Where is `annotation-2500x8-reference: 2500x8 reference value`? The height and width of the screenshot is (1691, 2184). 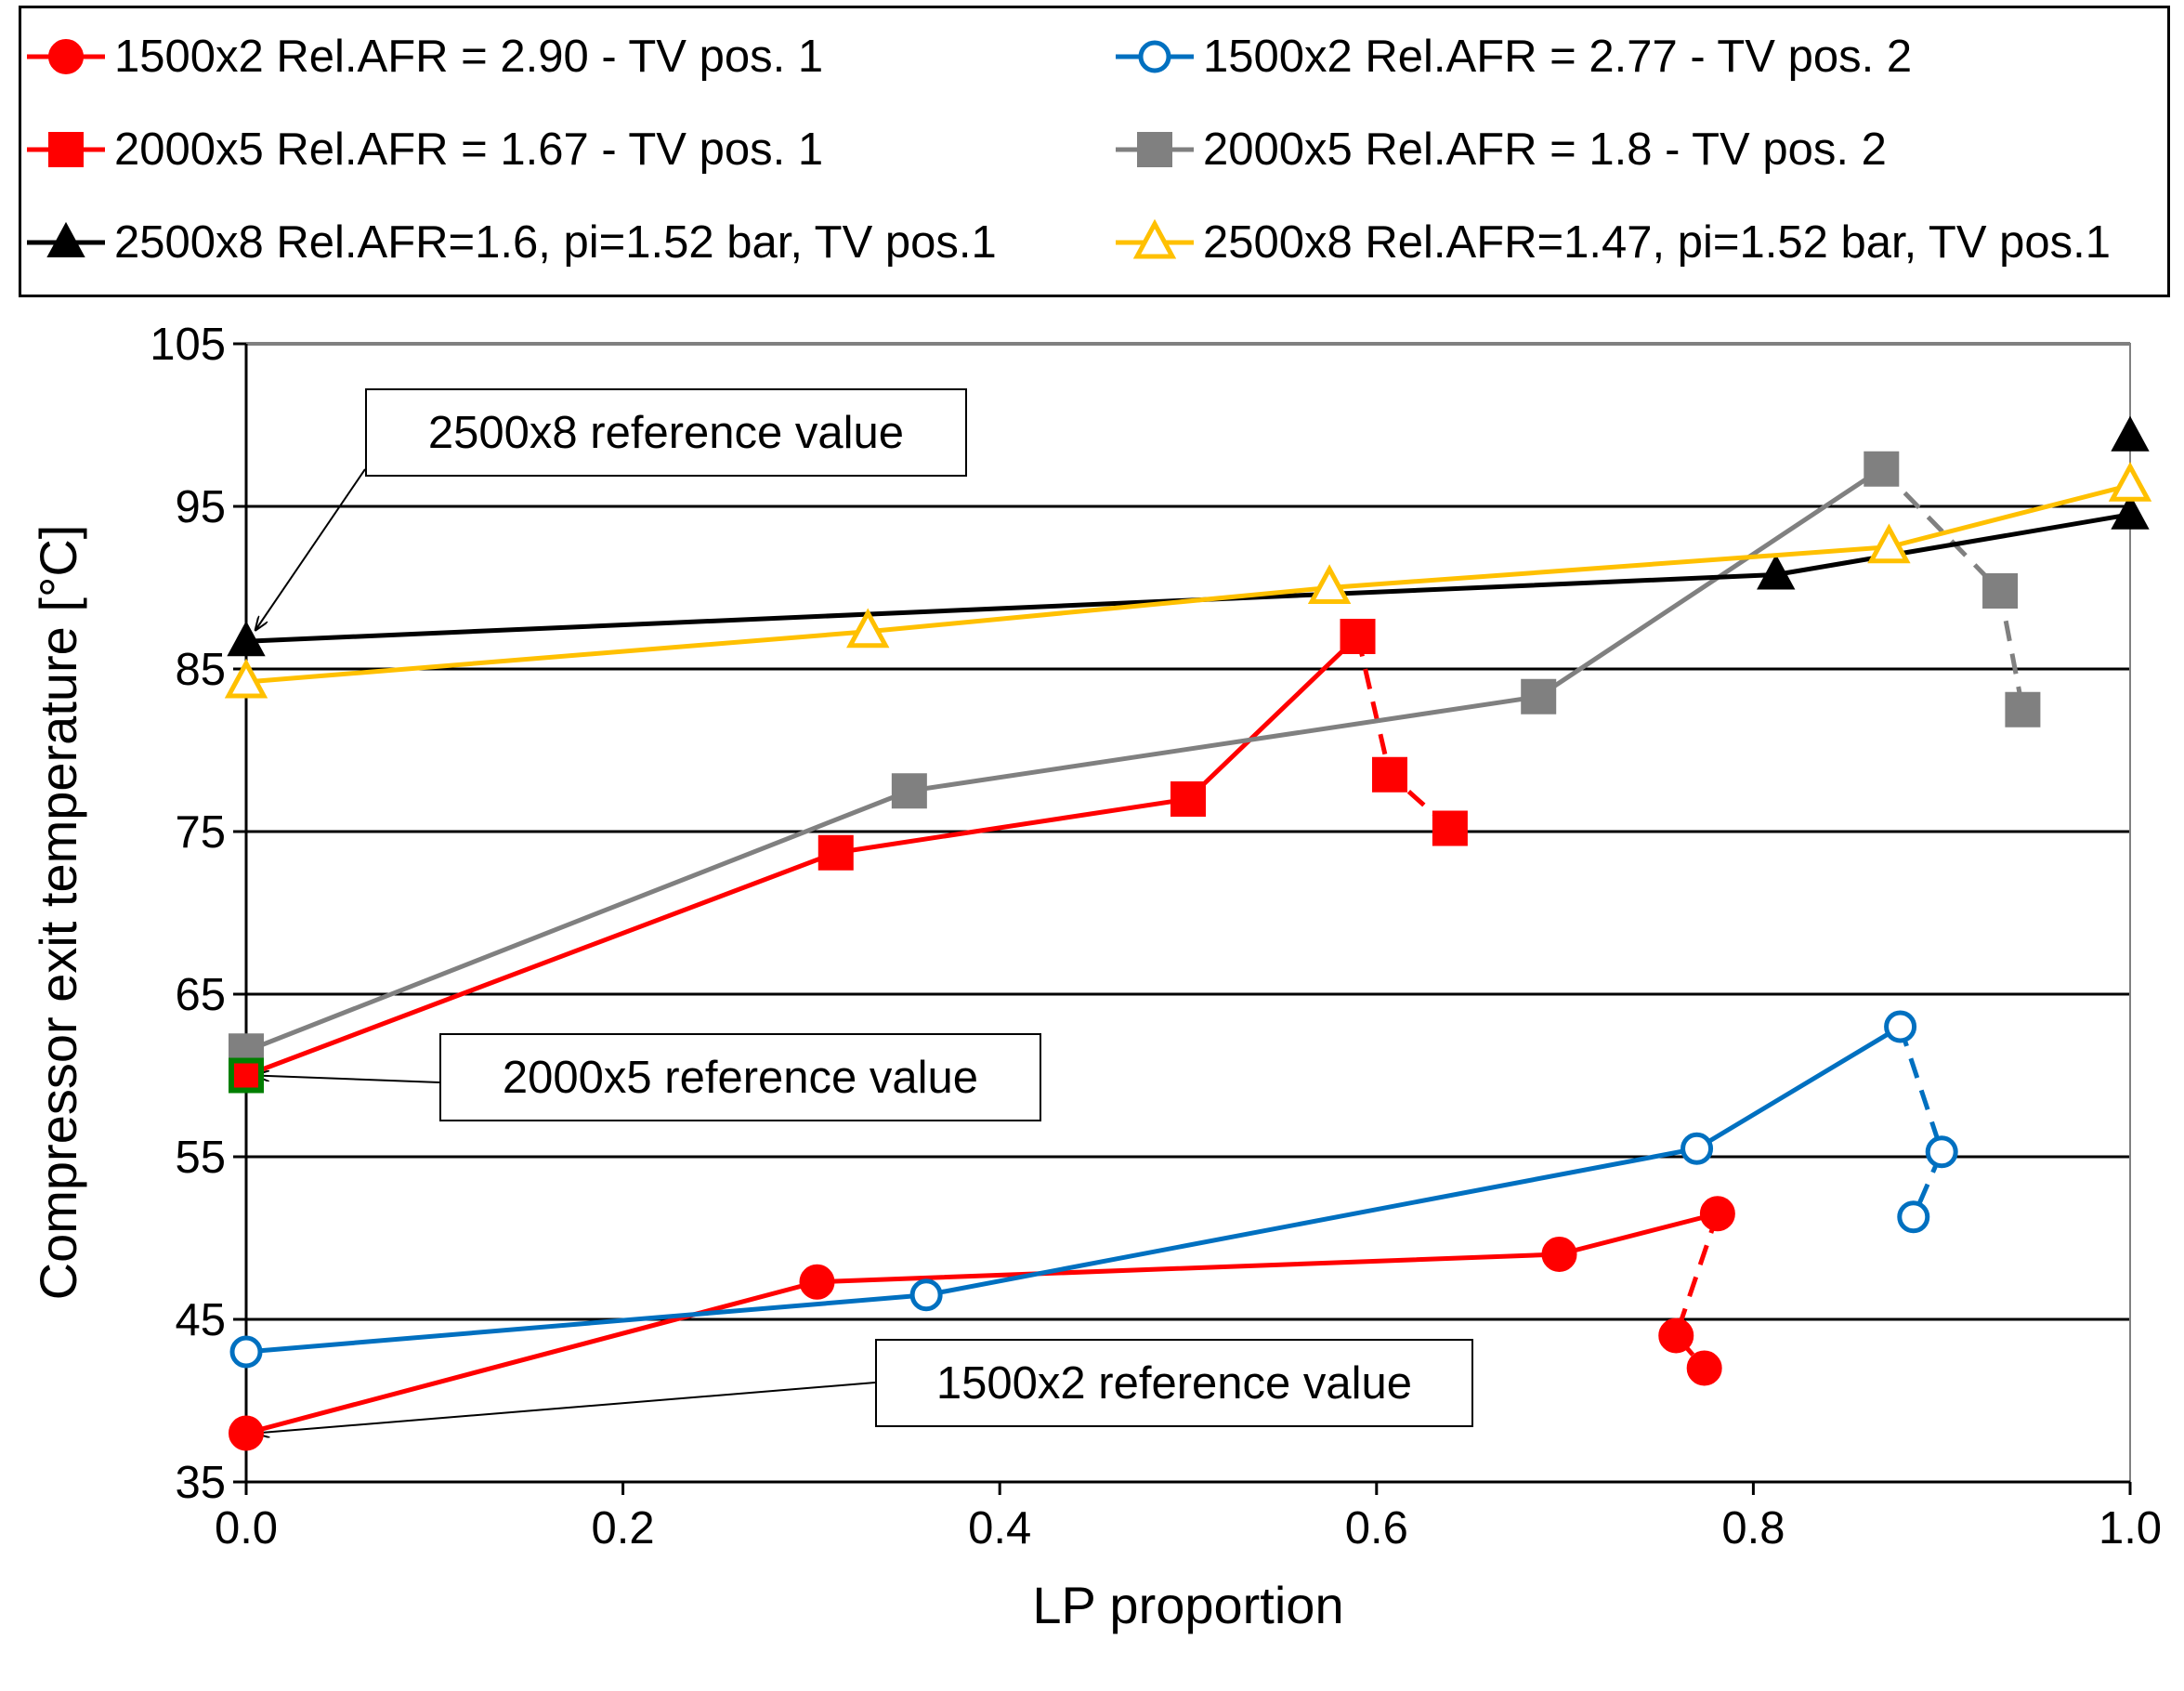
annotation-2500x8-reference: 2500x8 reference value is located at coordinates (666, 432).